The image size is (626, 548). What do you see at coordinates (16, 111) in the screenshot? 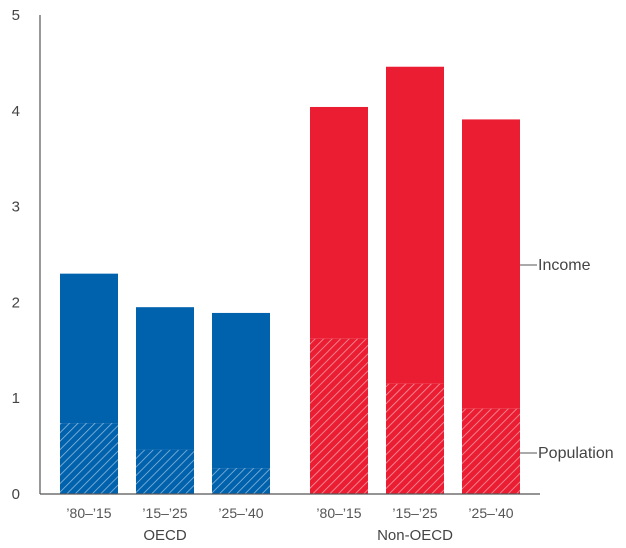
I see `y-tick-label: 4` at bounding box center [16, 111].